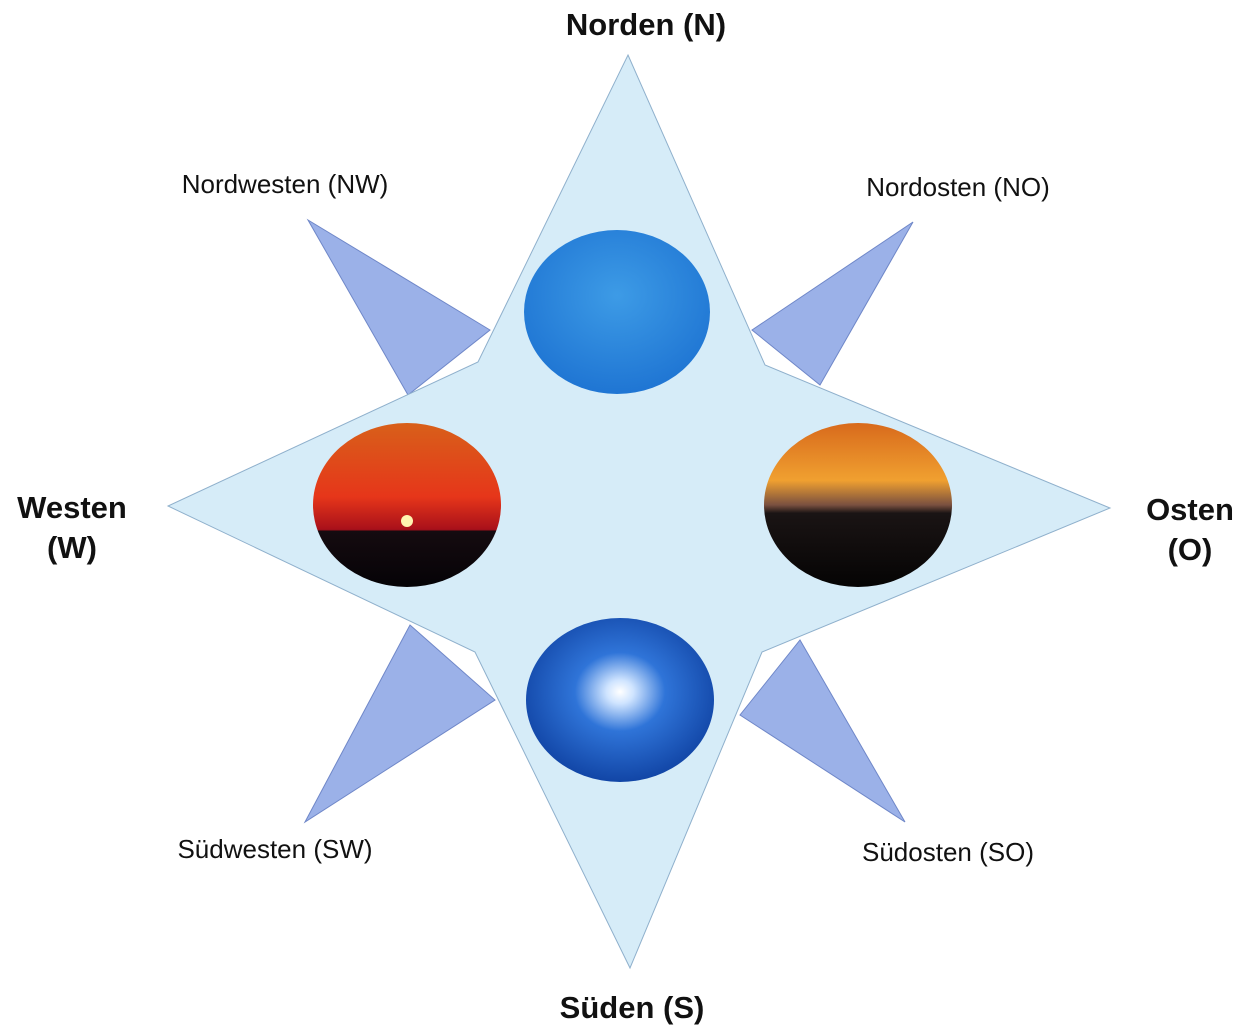 Image resolution: width=1249 pixels, height=1030 pixels. I want to click on west-sun, so click(407, 521).